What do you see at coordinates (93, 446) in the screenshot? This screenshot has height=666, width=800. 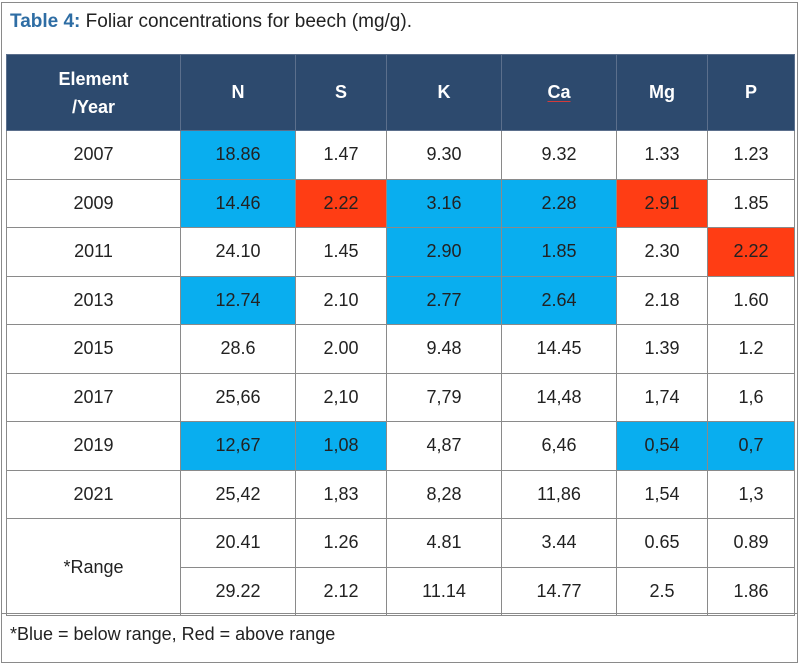 I see `year-cell: 2019` at bounding box center [93, 446].